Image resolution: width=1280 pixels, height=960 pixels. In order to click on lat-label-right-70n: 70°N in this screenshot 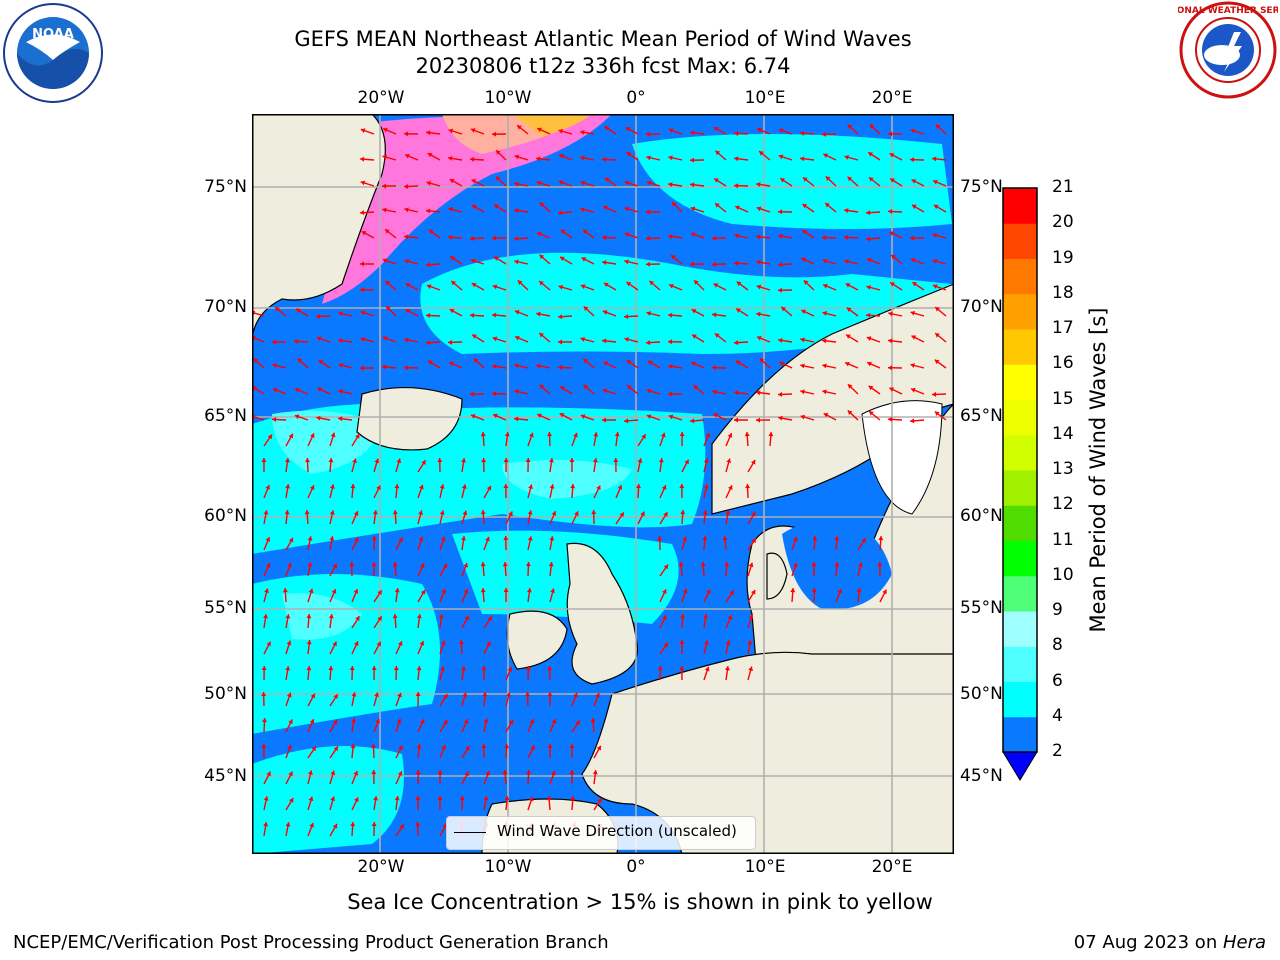, I will do `click(981, 307)`.